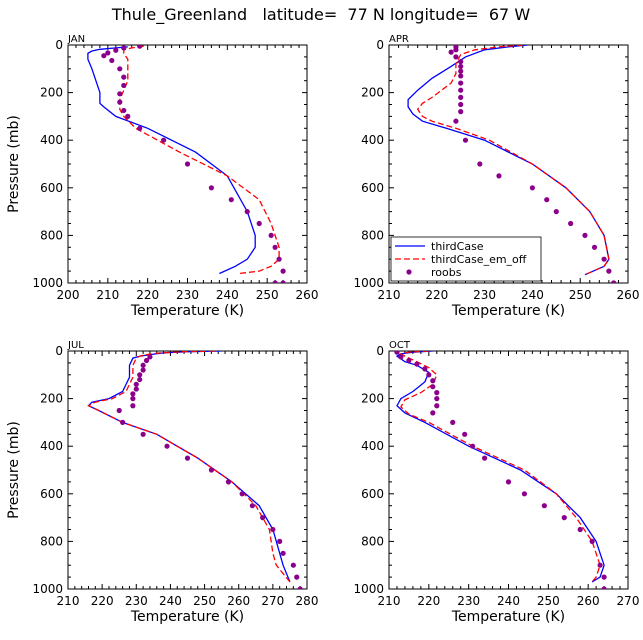 This screenshot has width=643, height=640. I want to click on legend-label: roobs, so click(446, 272).